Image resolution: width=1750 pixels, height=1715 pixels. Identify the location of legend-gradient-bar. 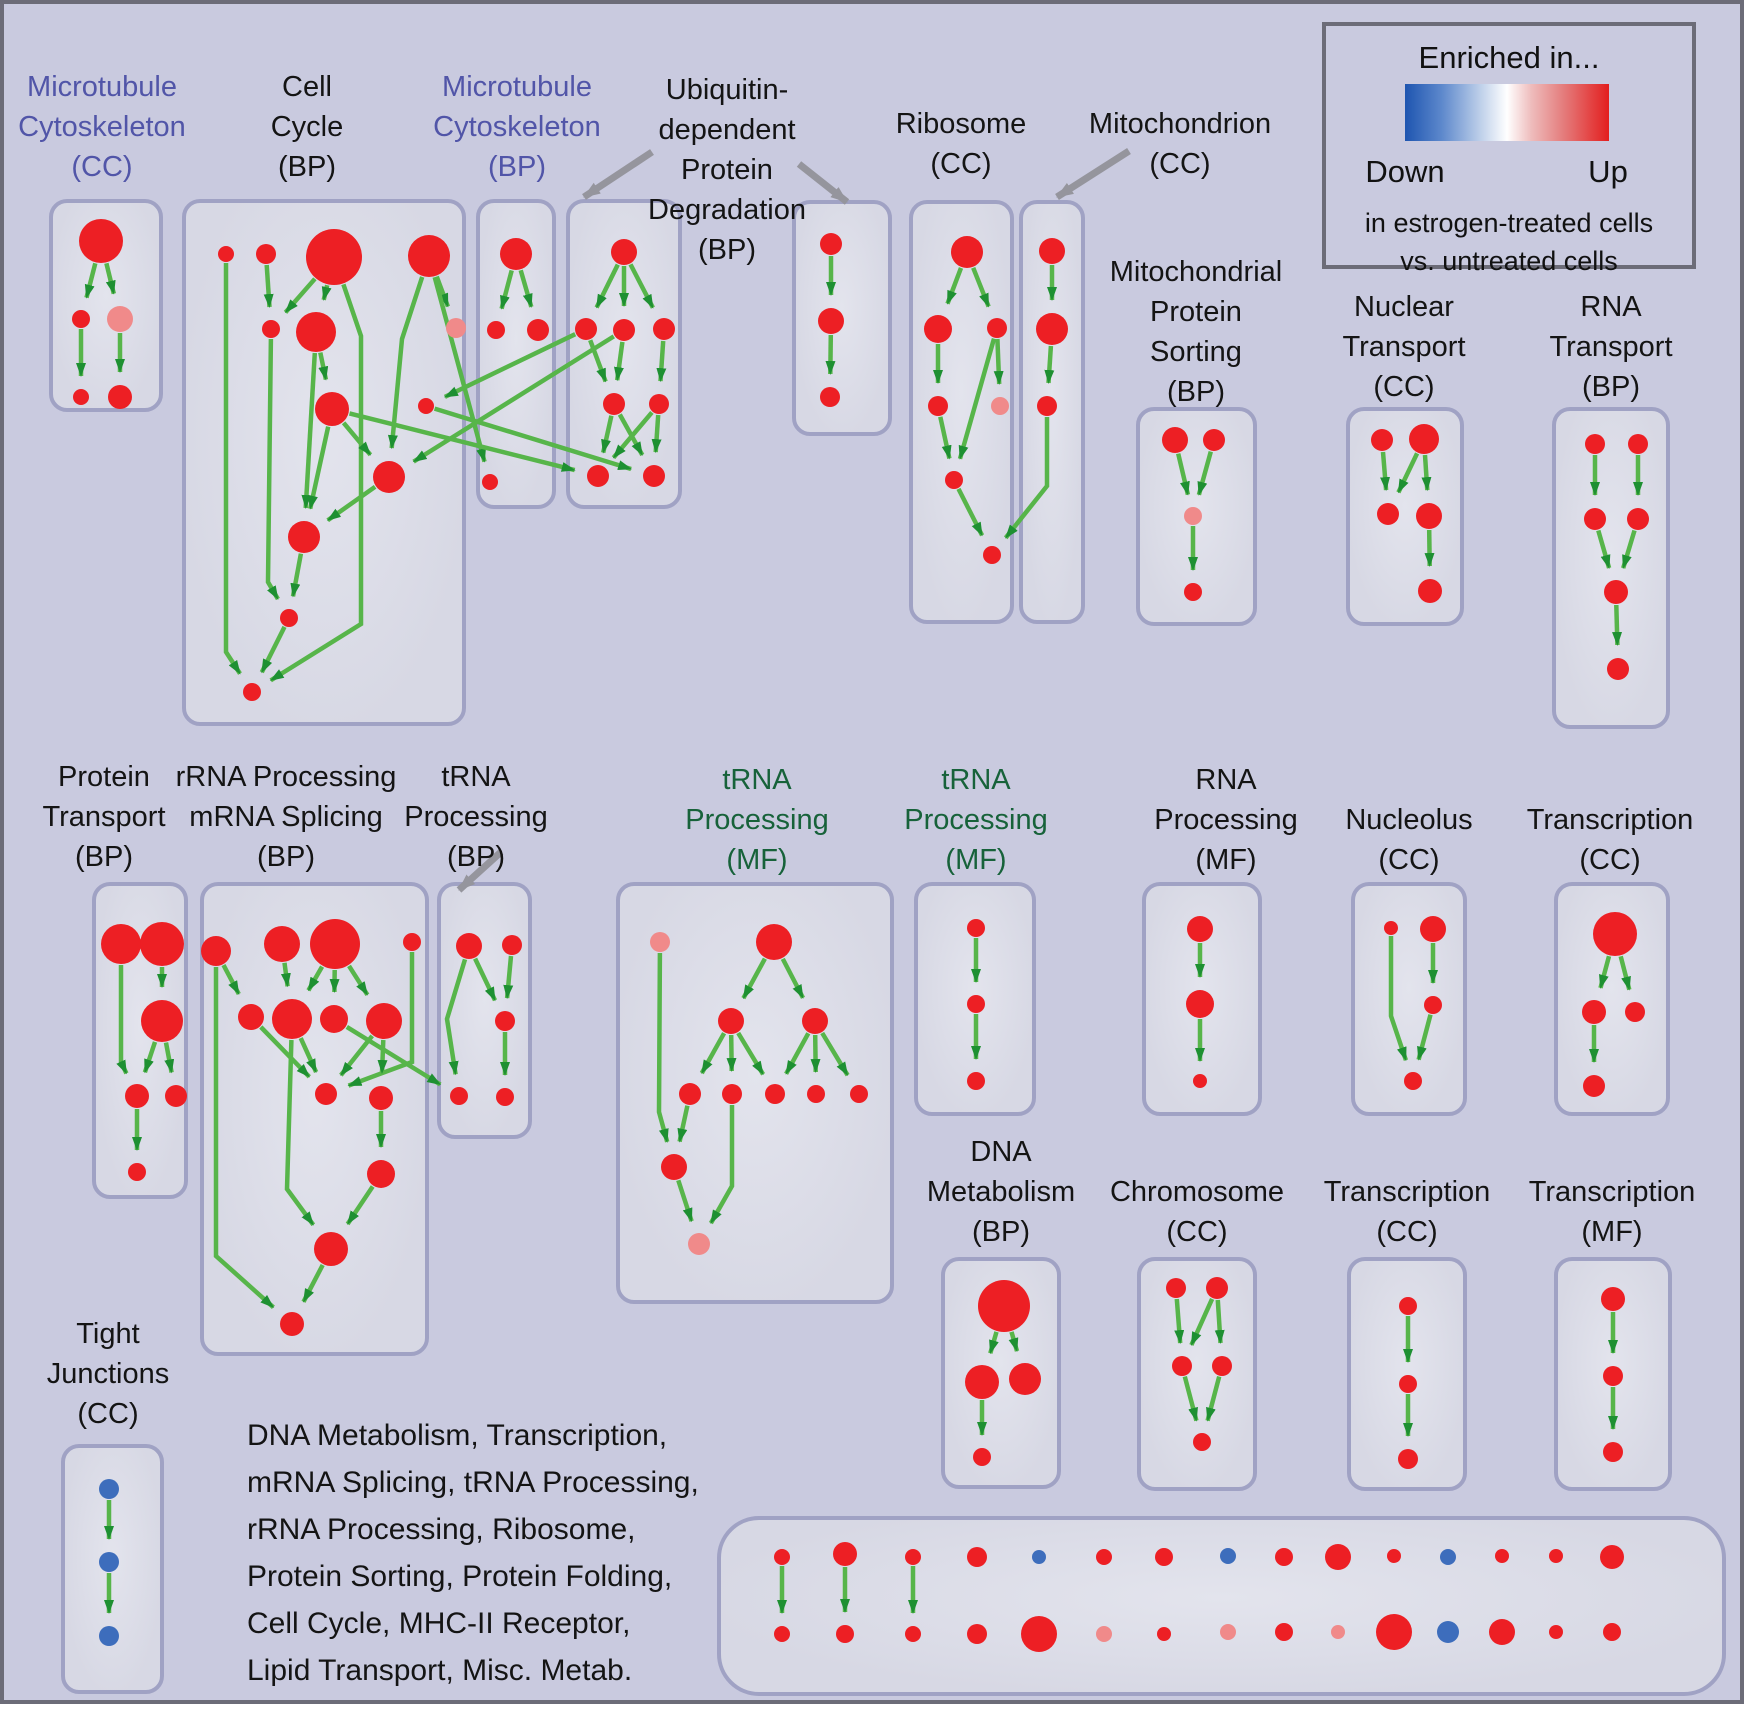
(1507, 112).